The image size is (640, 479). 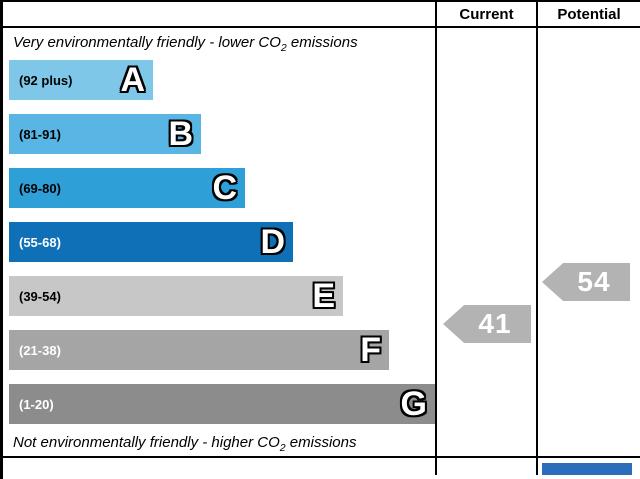 I want to click on potential-column-header: Potential, so click(x=589, y=14).